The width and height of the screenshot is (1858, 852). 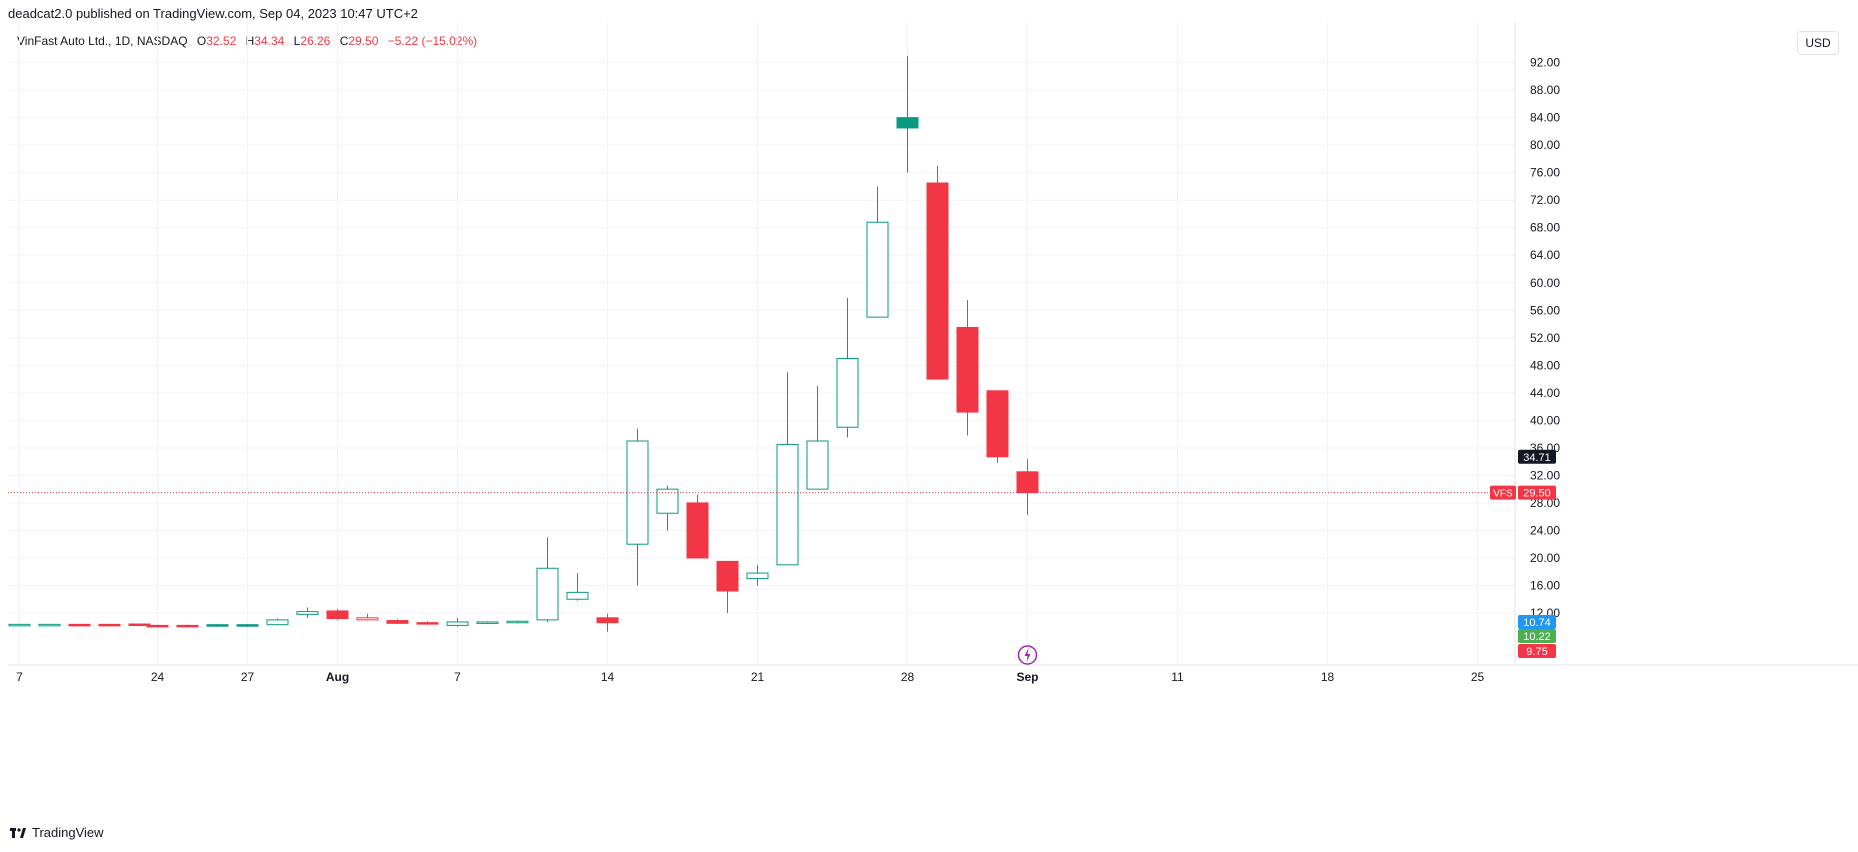 I want to click on y-tick-label: 48.00, so click(x=1545, y=365).